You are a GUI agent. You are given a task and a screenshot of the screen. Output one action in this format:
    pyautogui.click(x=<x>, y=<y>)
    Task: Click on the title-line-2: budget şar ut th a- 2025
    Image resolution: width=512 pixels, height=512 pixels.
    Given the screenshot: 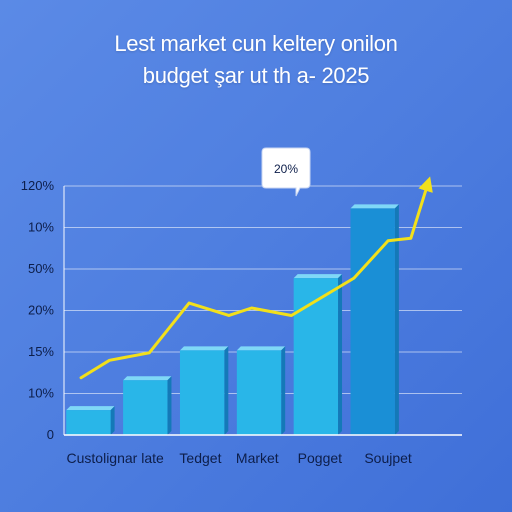 What is the action you would take?
    pyautogui.click(x=256, y=75)
    